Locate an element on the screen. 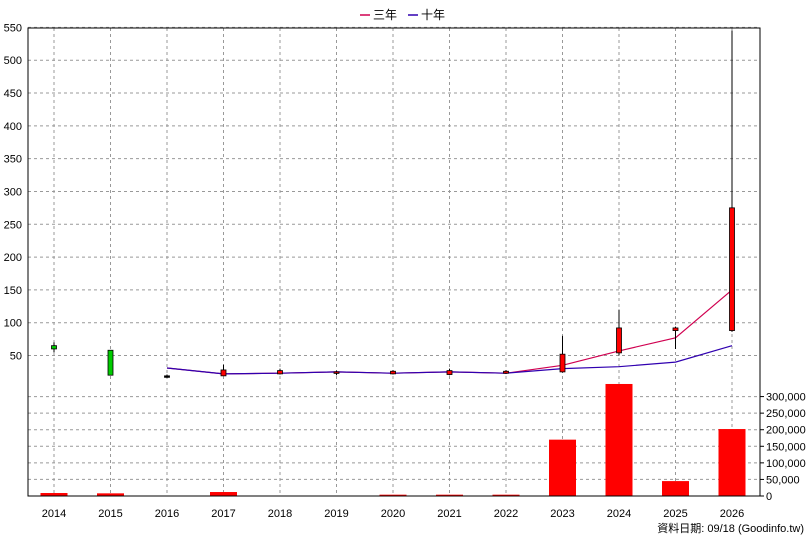  price-tick-label: 300 is located at coordinates (13, 192).